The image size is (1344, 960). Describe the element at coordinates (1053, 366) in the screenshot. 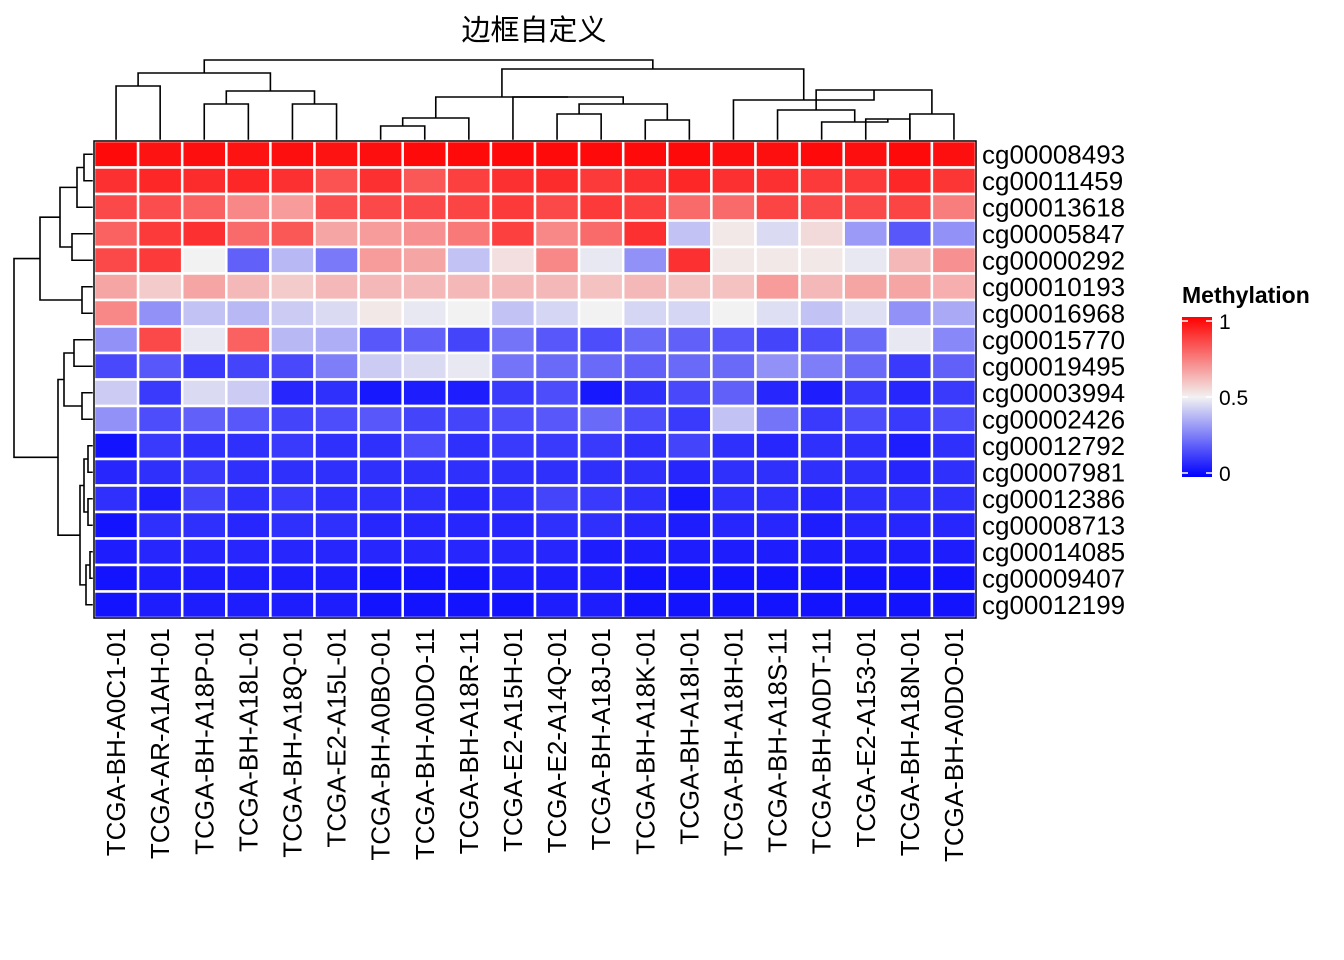

I see `row-label: cg00019495` at that location.